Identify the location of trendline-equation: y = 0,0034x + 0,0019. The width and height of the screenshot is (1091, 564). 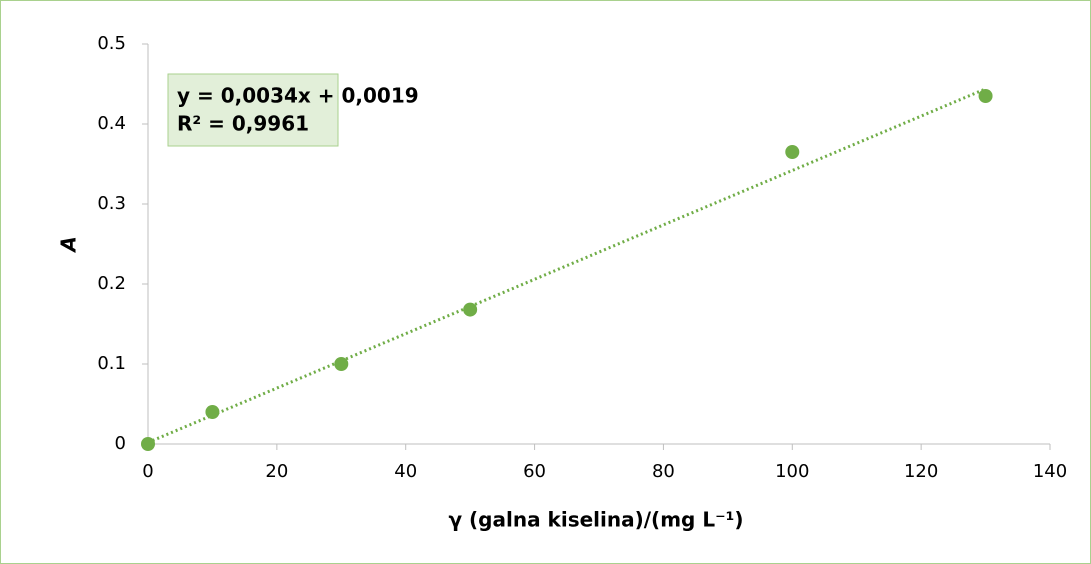
(298, 96).